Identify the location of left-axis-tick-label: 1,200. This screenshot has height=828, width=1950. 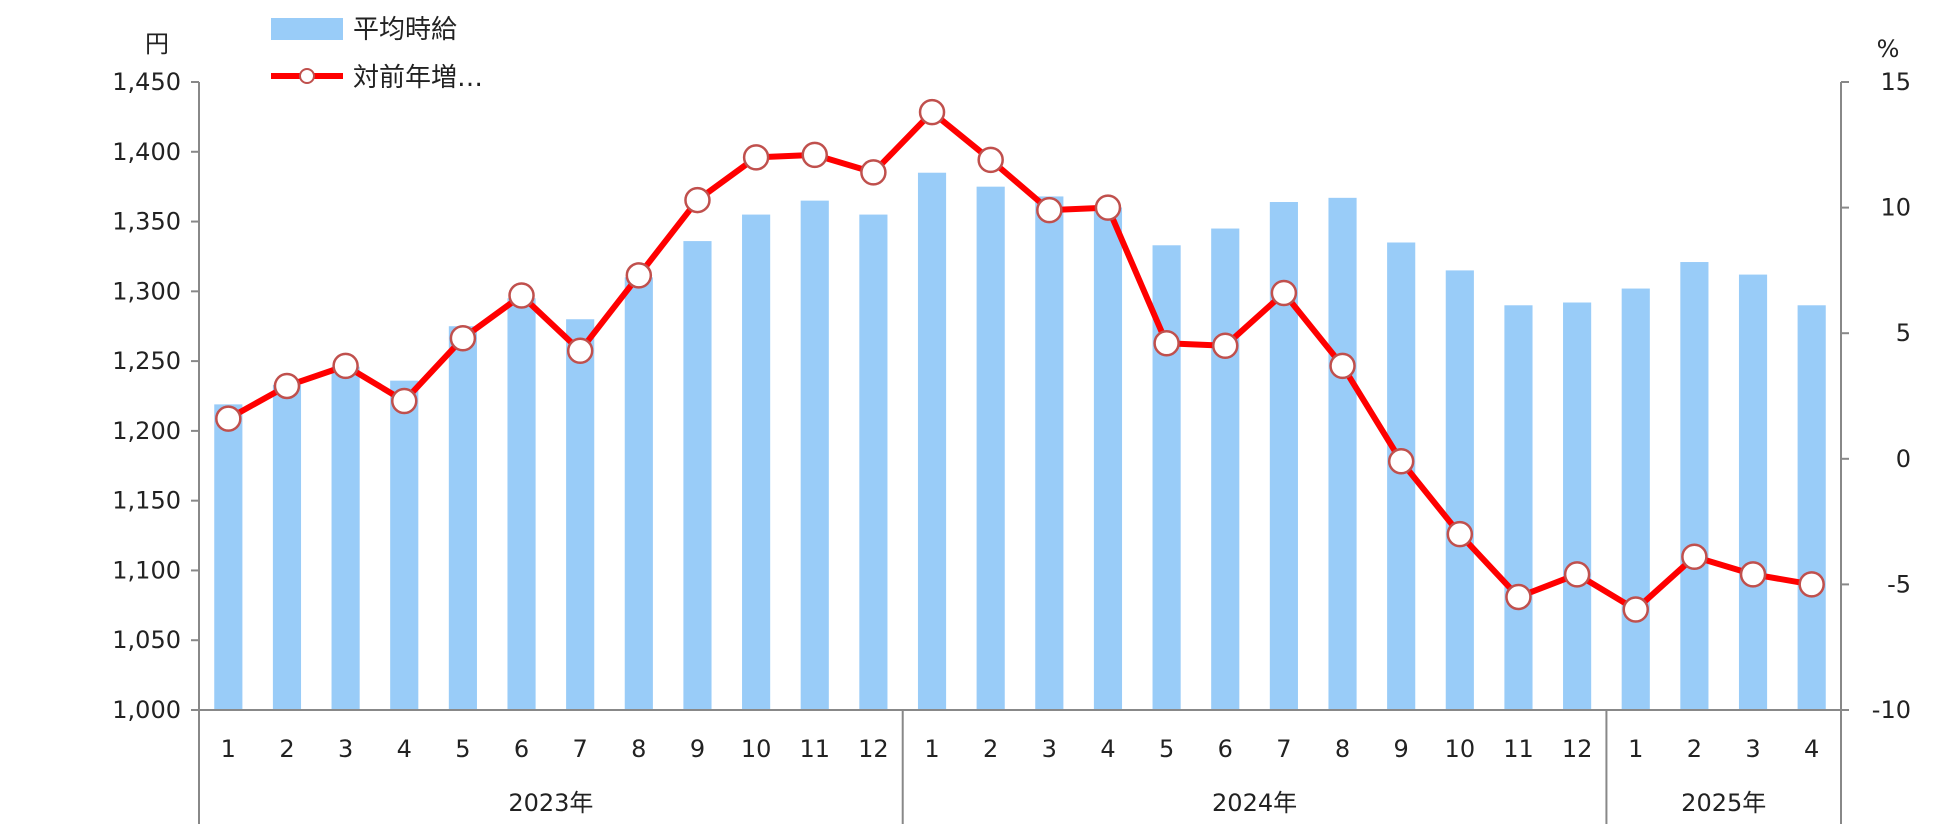
(146, 431).